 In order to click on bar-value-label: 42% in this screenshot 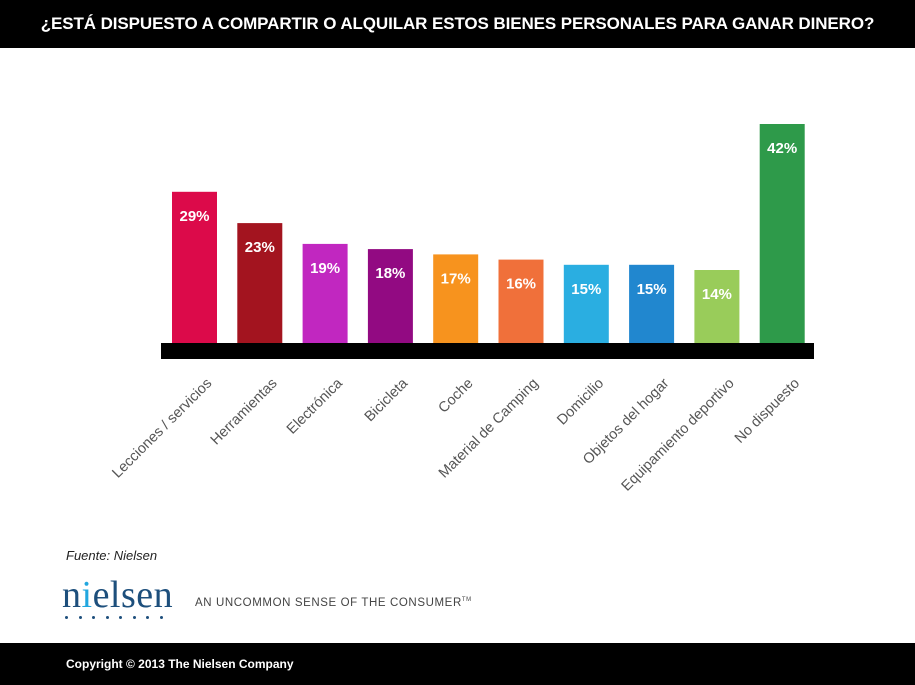, I will do `click(782, 148)`.